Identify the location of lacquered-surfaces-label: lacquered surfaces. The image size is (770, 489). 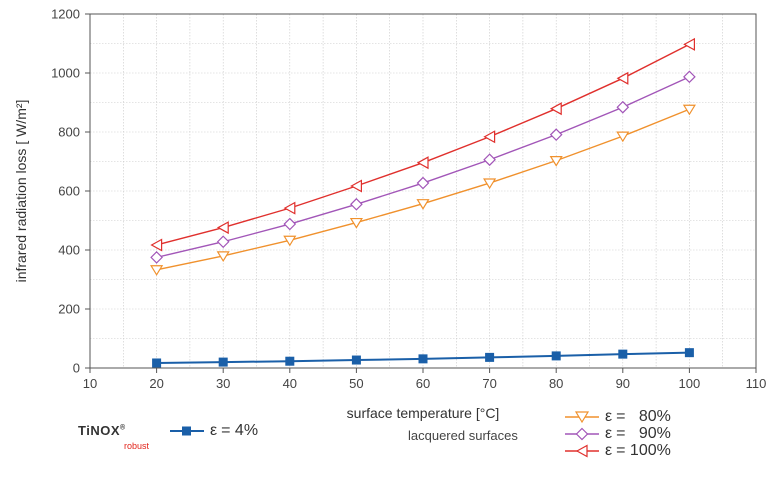
(463, 435).